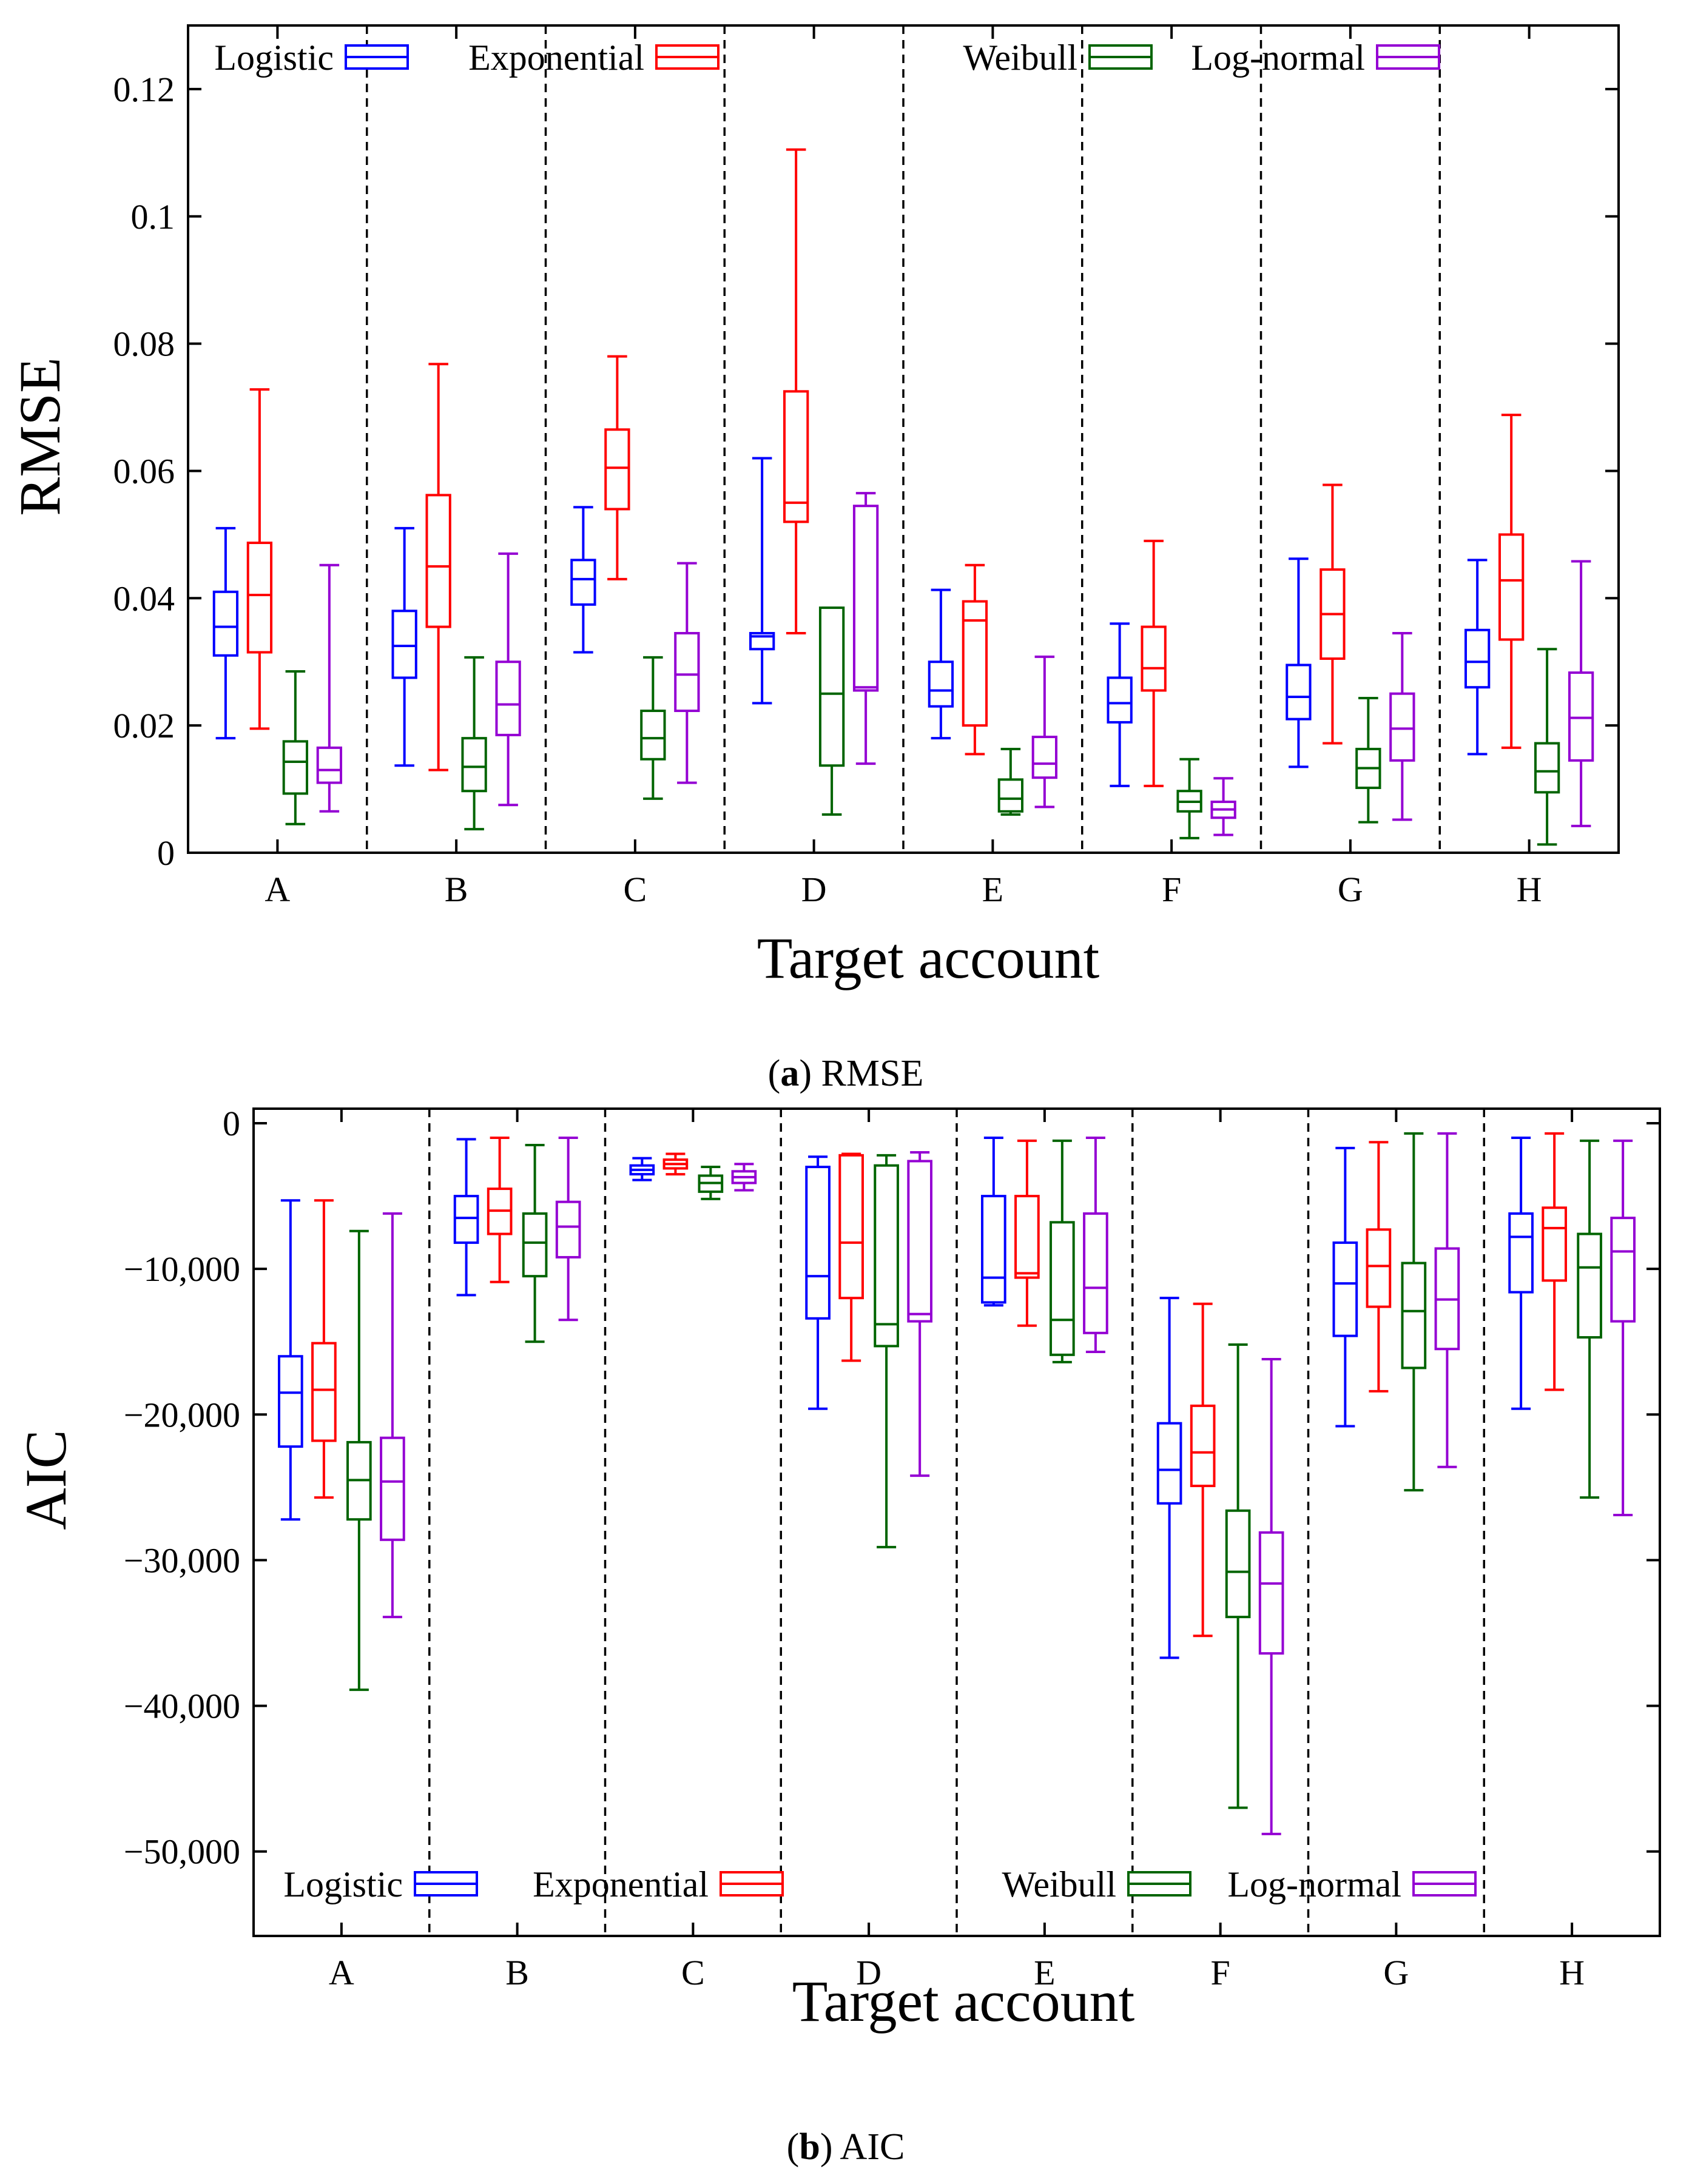 The height and width of the screenshot is (2184, 1692). What do you see at coordinates (1223, 806) in the screenshot?
I see `box-lognormal-F` at bounding box center [1223, 806].